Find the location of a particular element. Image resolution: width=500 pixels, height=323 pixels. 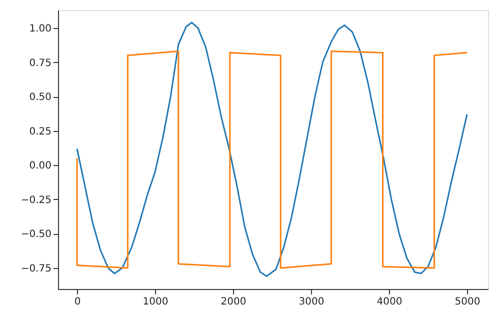

x-tick-label: 2000 is located at coordinates (233, 302).